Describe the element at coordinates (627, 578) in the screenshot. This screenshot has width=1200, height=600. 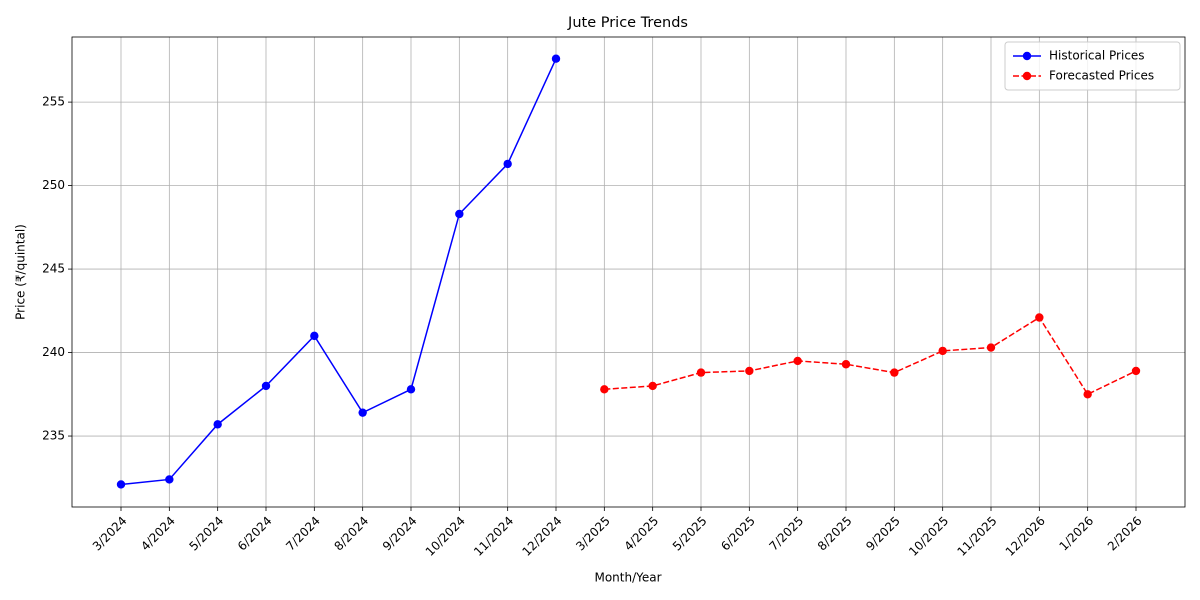
I see `x-axis-label: Month/Year` at that location.